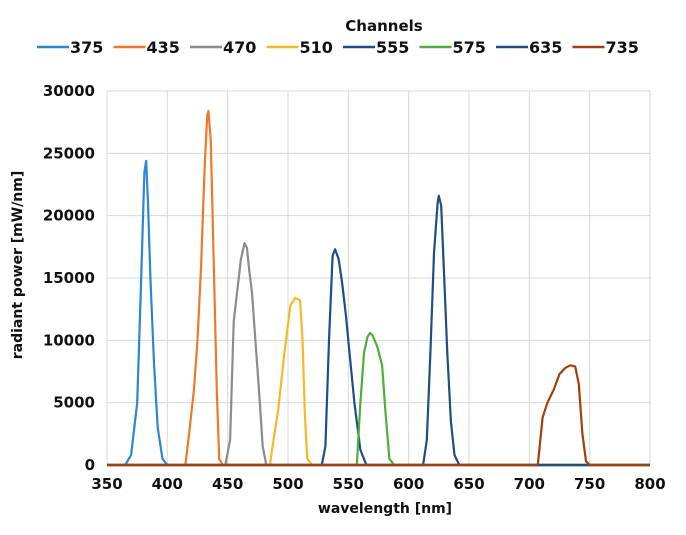  Describe the element at coordinates (69, 91) in the screenshot. I see `y-tick-label: 30000` at that location.